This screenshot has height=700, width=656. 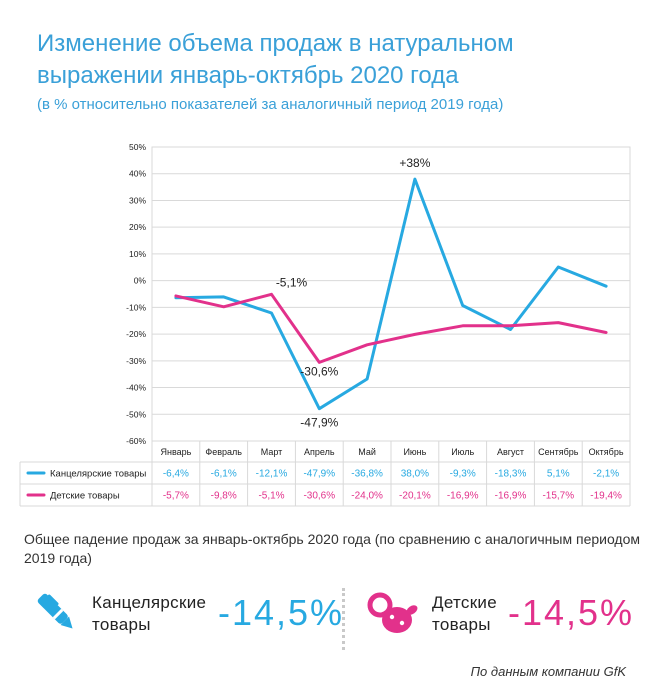 What do you see at coordinates (137, 174) in the screenshot?
I see `y-tick-label: 40%` at bounding box center [137, 174].